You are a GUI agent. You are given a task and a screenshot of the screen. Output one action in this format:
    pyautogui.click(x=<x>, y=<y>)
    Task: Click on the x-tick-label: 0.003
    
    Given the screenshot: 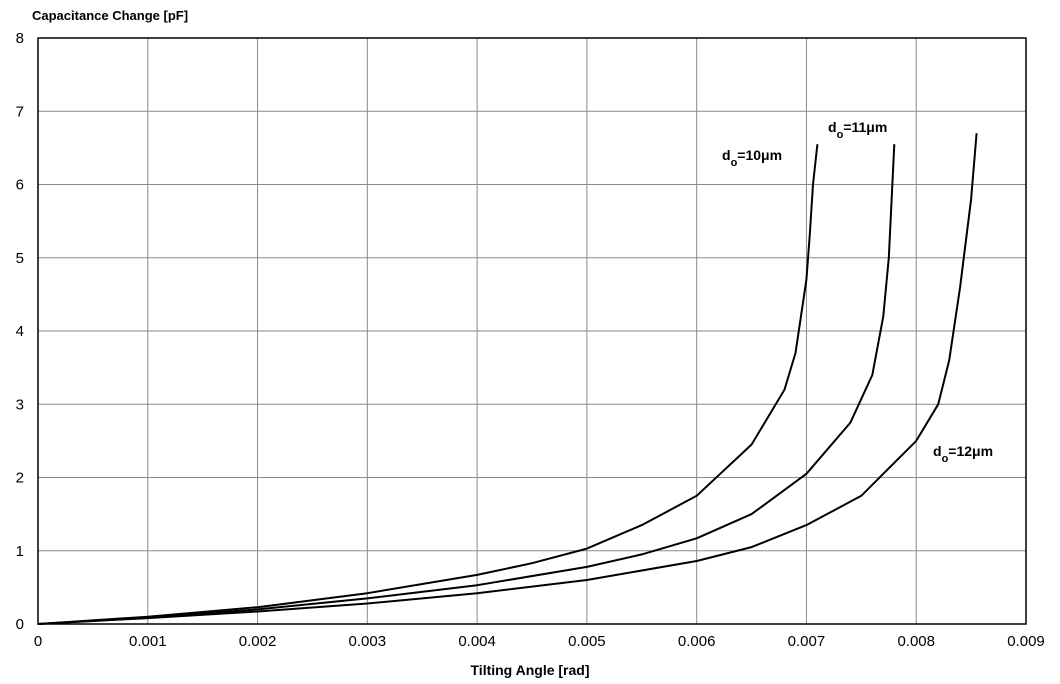 What is the action you would take?
    pyautogui.click(x=368, y=641)
    